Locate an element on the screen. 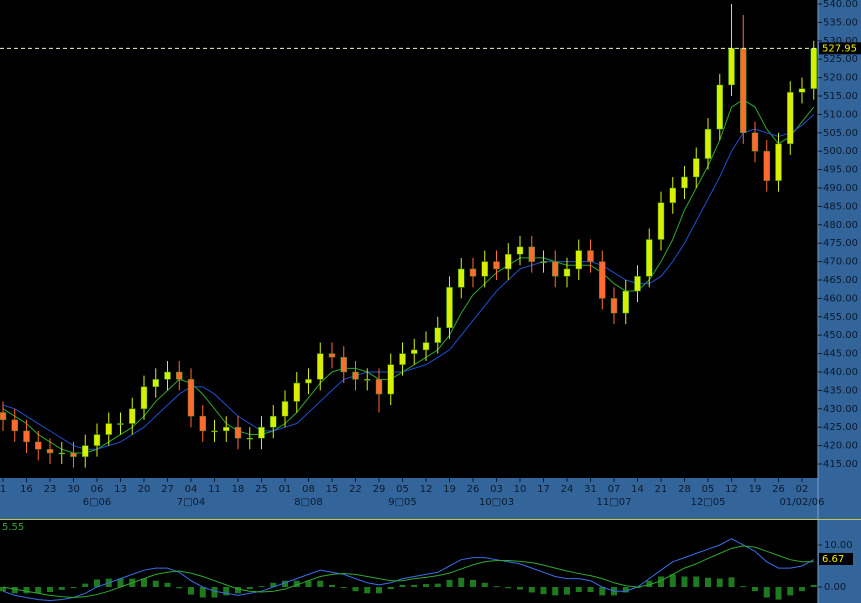  last-value-box is located at coordinates (836, 558).